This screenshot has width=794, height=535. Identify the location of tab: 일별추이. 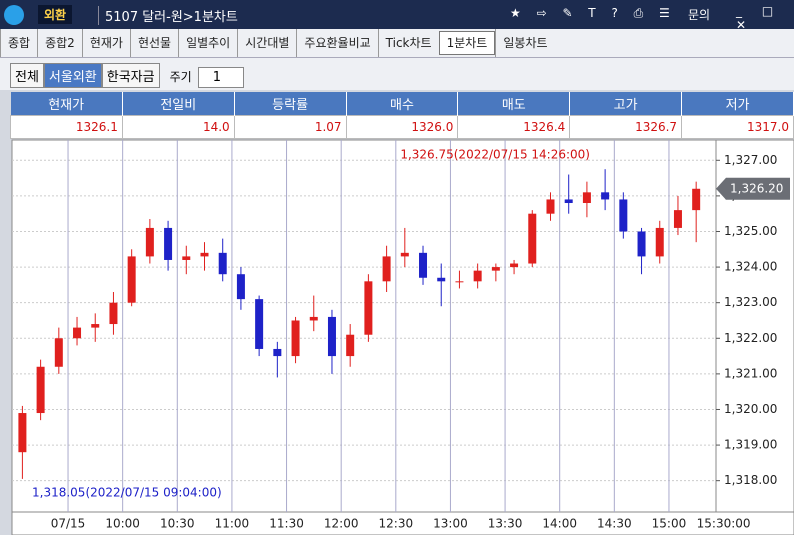
(207, 43).